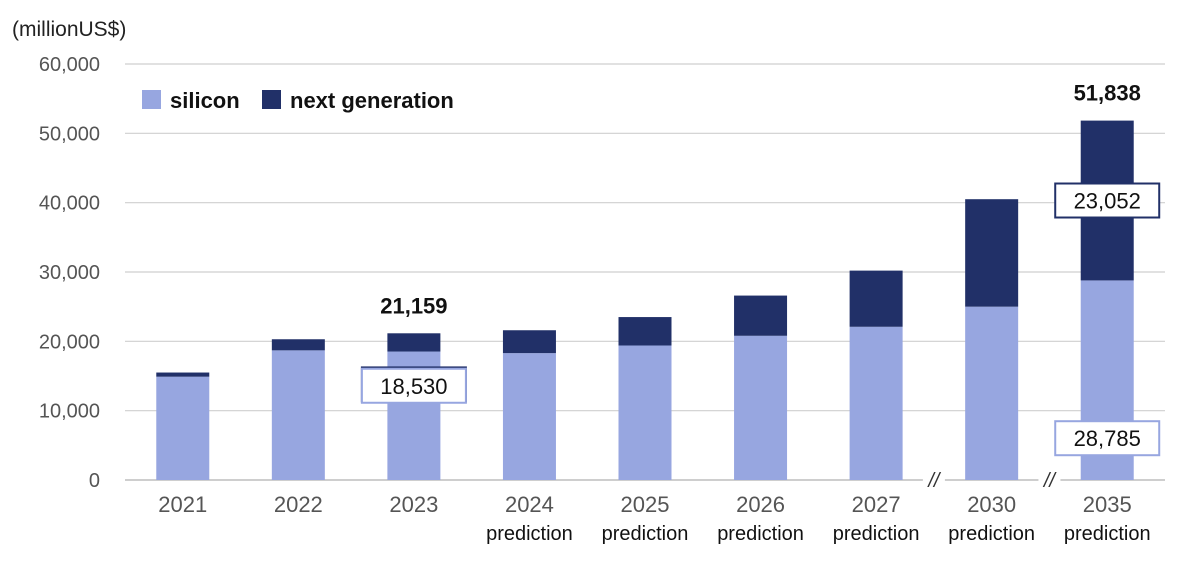  I want to click on x-tick-label: 2027, so click(876, 504).